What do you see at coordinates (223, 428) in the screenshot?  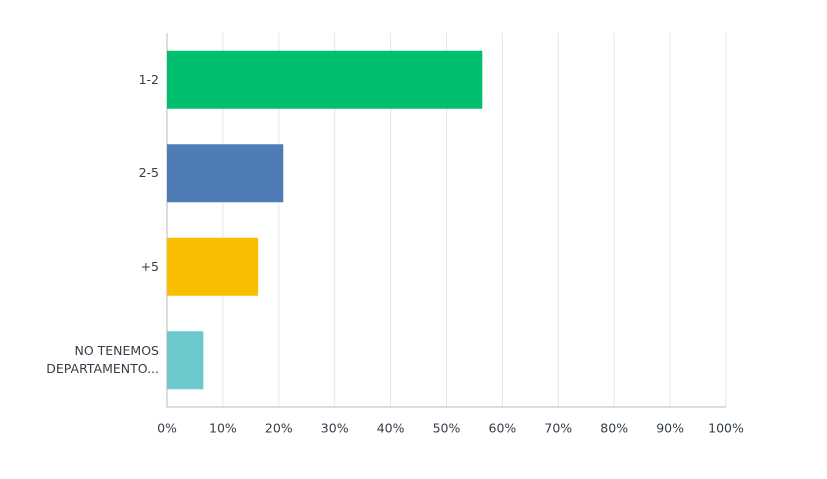 I see `x-tick-label: 10%` at bounding box center [223, 428].